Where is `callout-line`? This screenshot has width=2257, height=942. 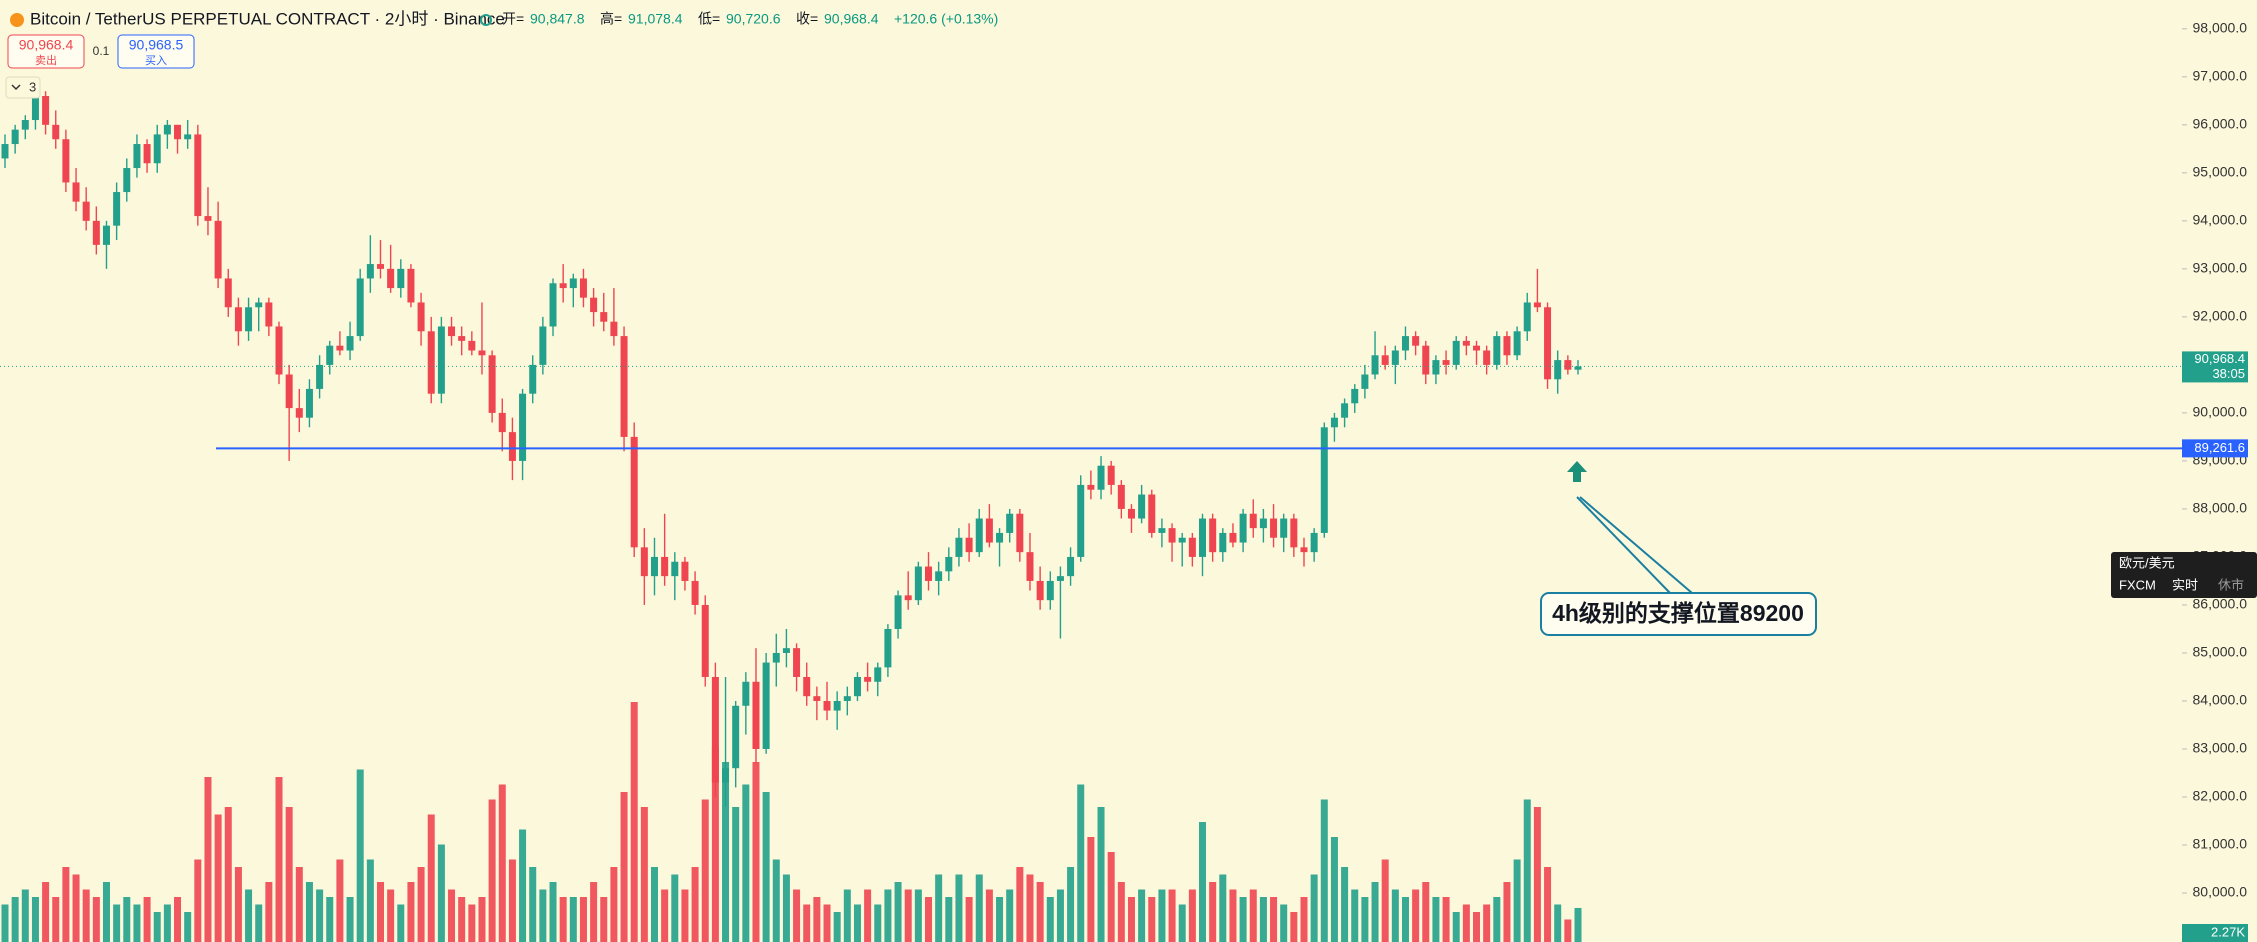 callout-line is located at coordinates (1636, 545).